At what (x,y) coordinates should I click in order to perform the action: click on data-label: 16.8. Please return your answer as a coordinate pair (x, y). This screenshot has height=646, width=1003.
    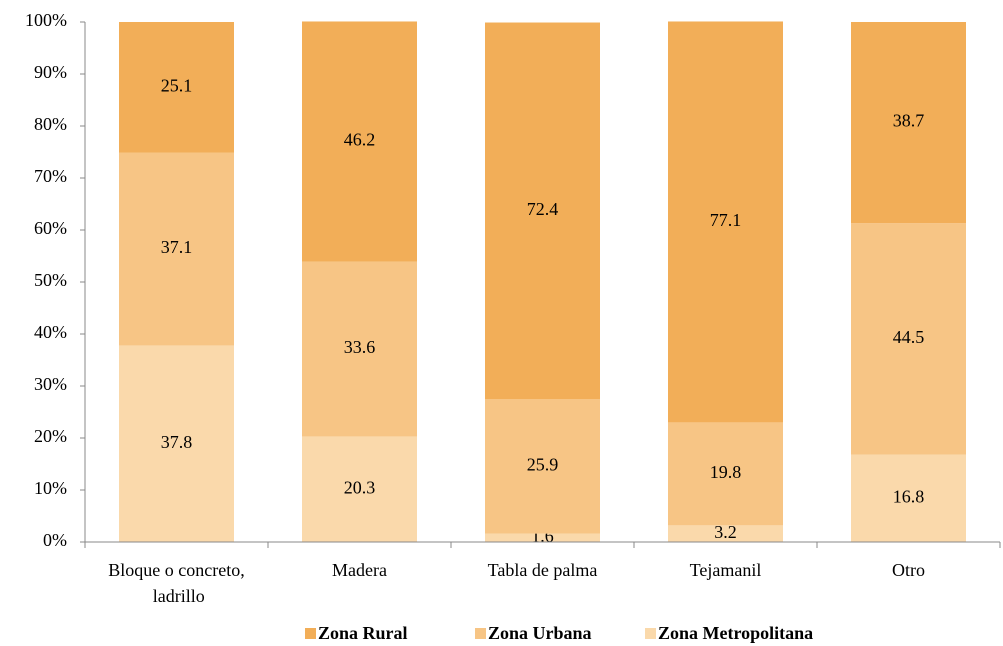
    Looking at the image, I should click on (909, 496).